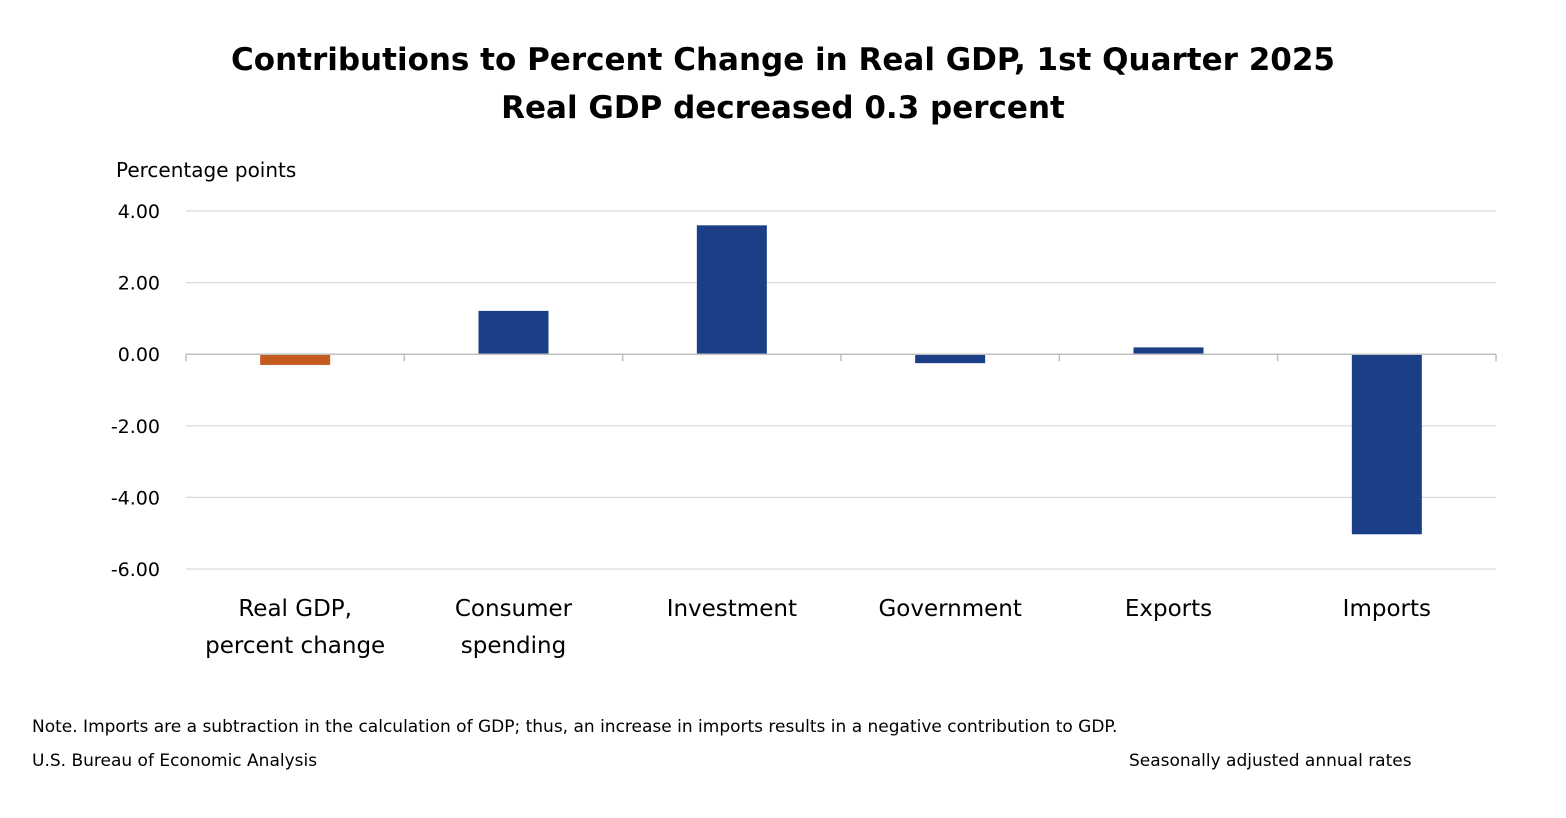 The image size is (1566, 818). What do you see at coordinates (514, 627) in the screenshot?
I see `category-label: Consumer spending` at bounding box center [514, 627].